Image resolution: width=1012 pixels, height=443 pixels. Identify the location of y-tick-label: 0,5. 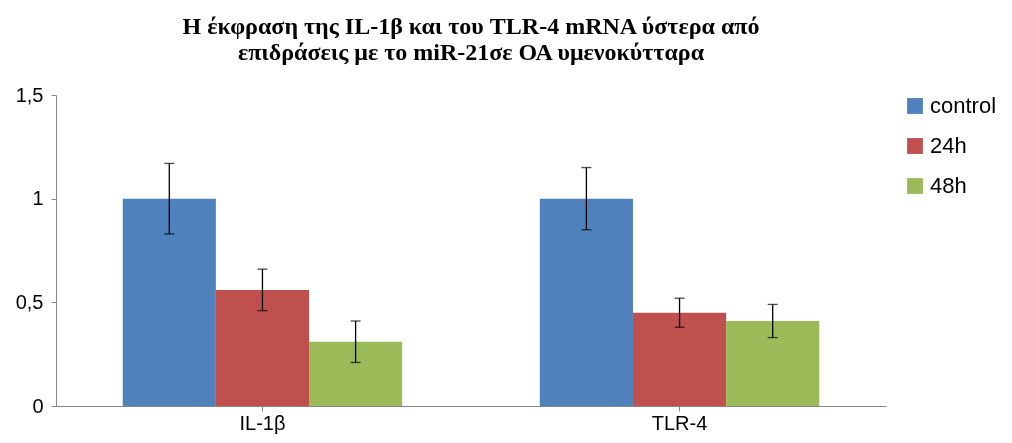
(29, 301).